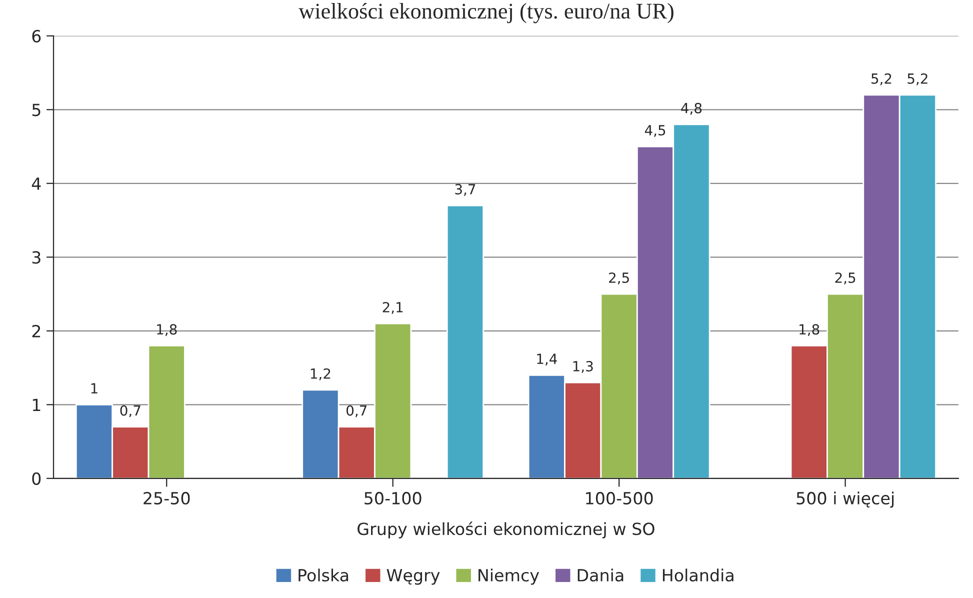 This screenshot has height=598, width=973. Describe the element at coordinates (94, 388) in the screenshot. I see `data-label: 1` at that location.